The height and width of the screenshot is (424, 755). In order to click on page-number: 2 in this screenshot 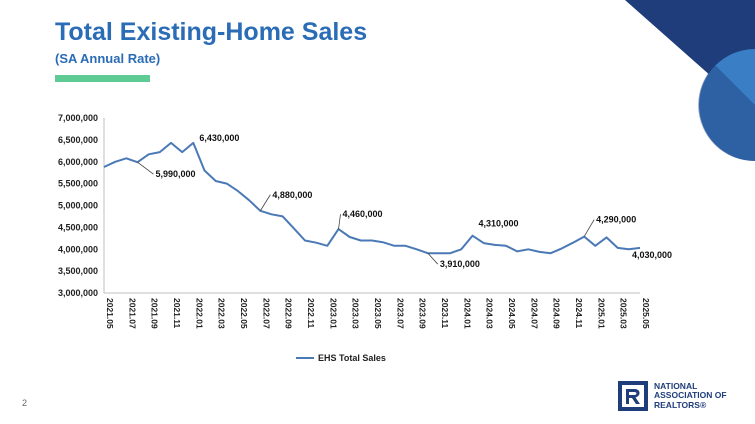, I will do `click(25, 403)`.